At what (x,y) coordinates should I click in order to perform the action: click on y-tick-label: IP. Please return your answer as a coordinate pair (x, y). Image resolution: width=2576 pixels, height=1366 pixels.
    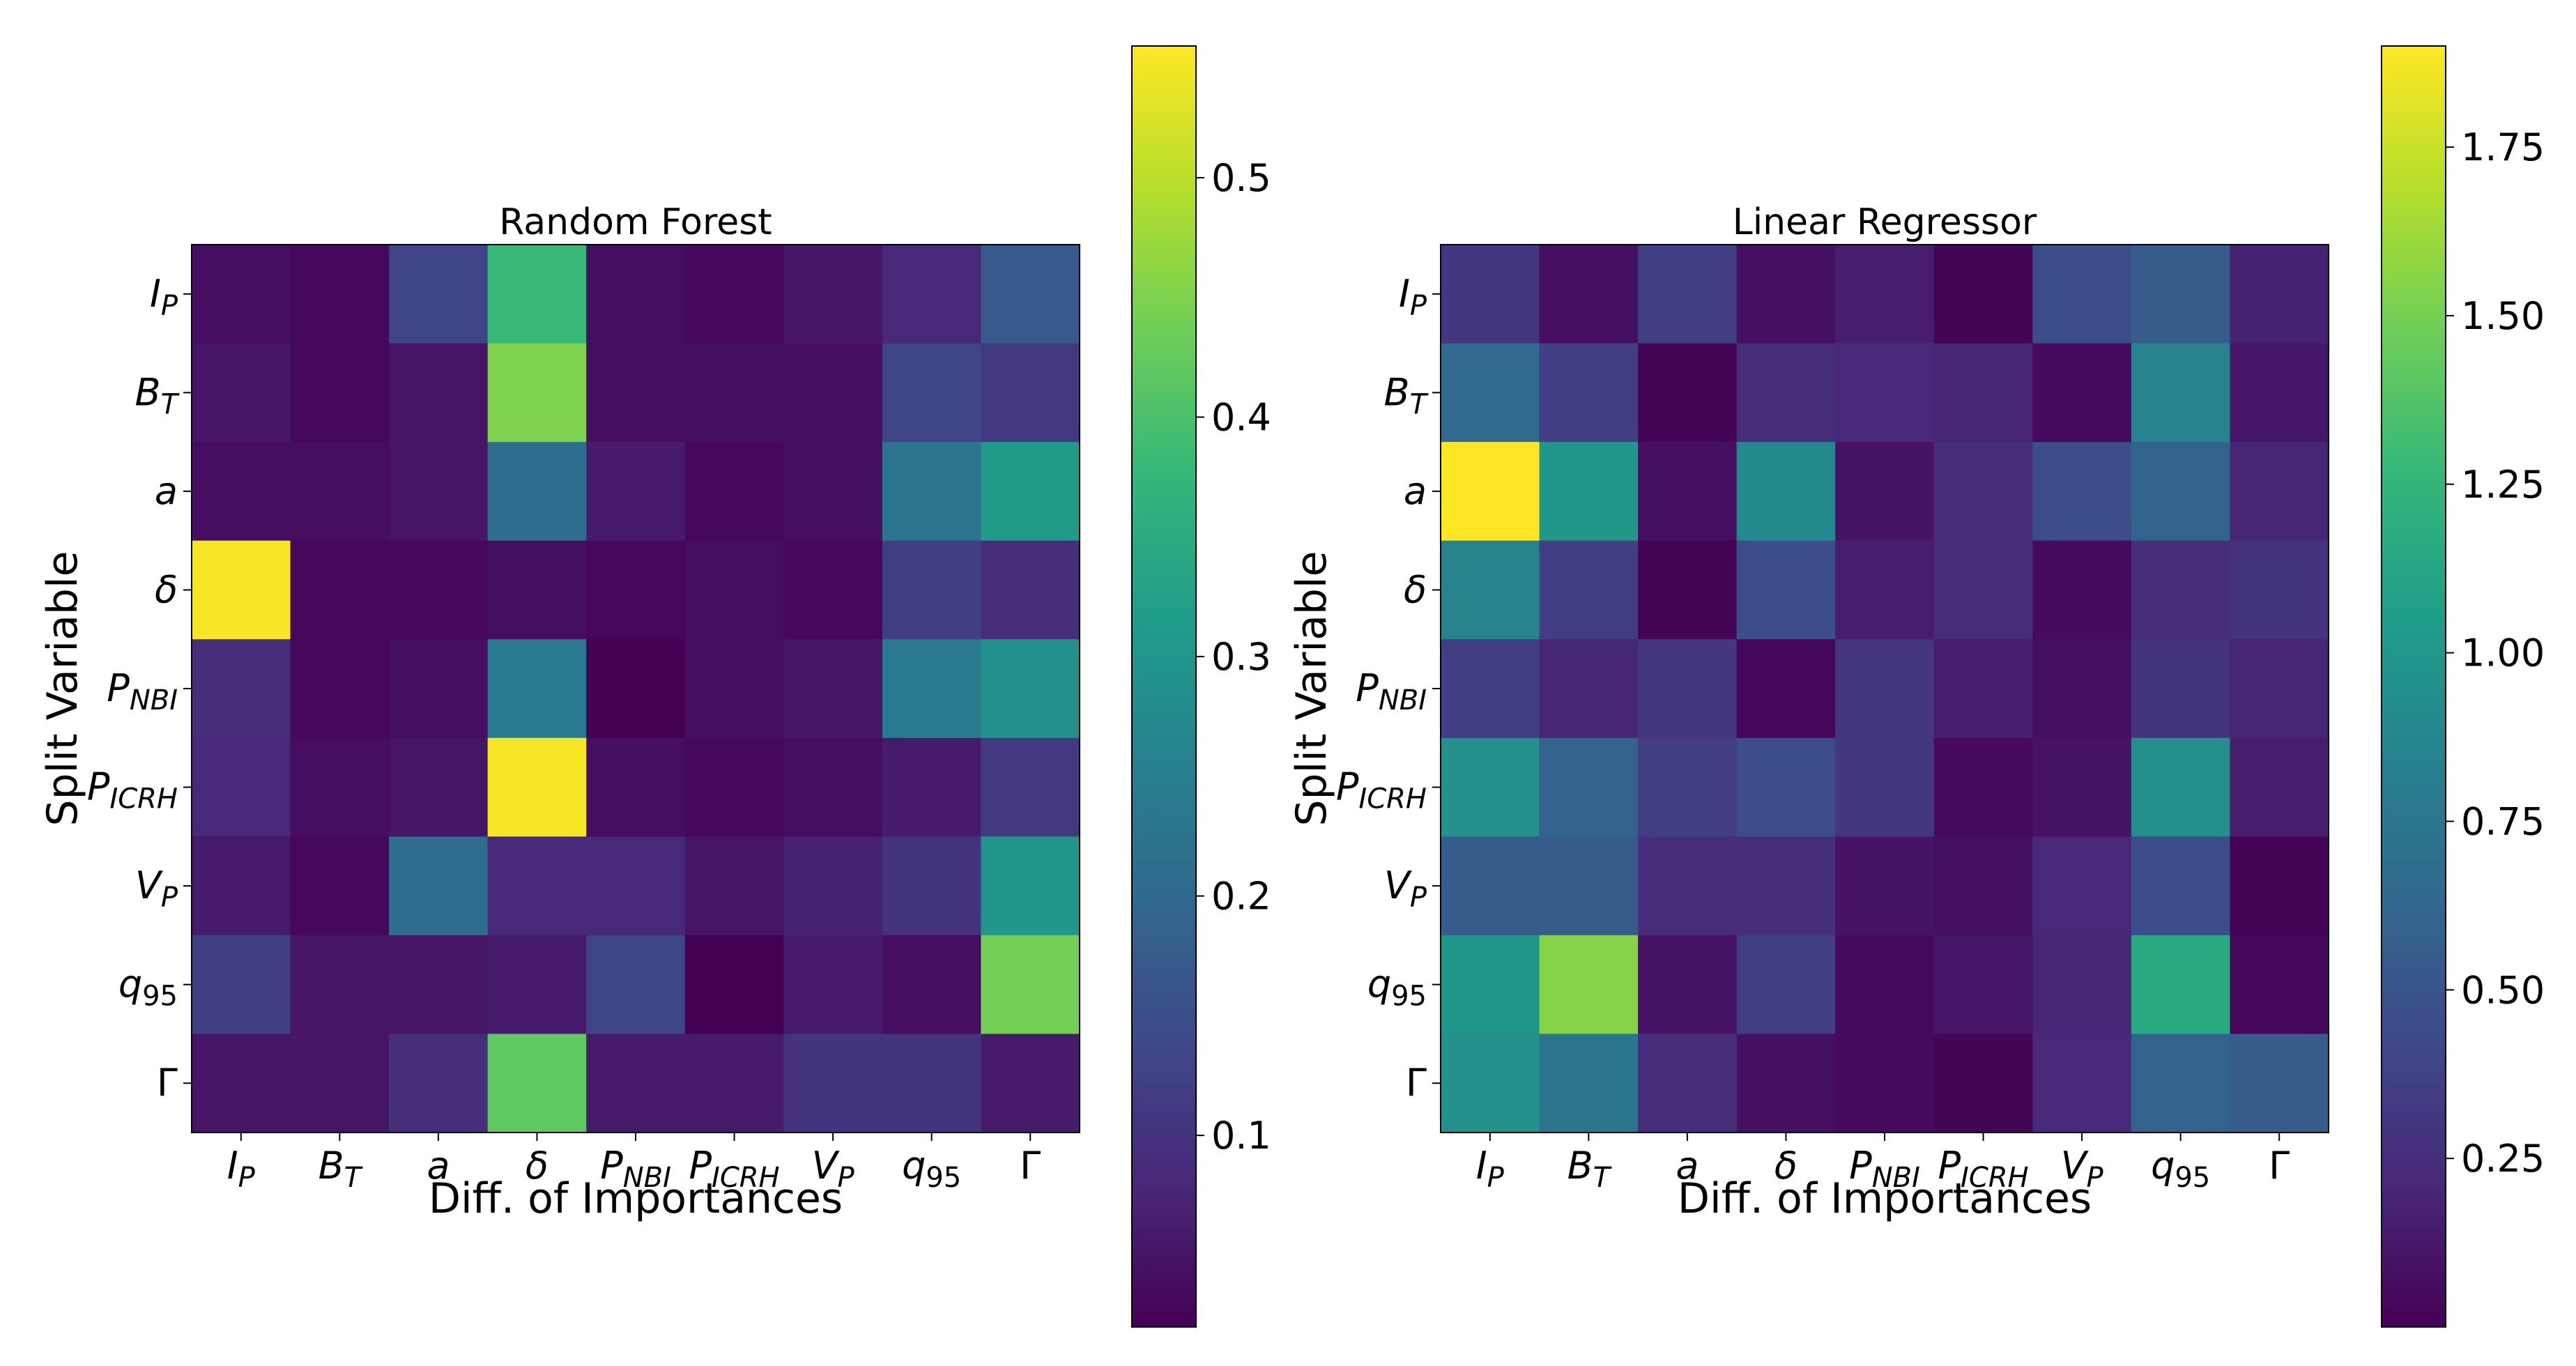
    Looking at the image, I should click on (1413, 297).